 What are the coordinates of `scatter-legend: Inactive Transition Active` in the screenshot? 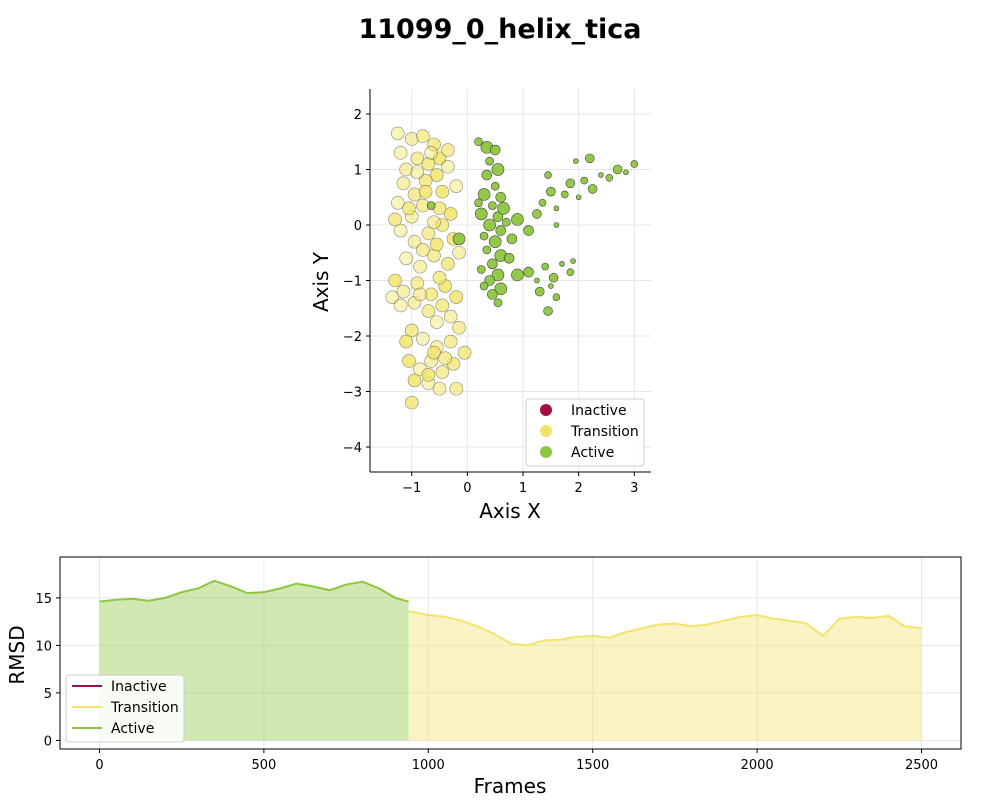 It's located at (585, 432).